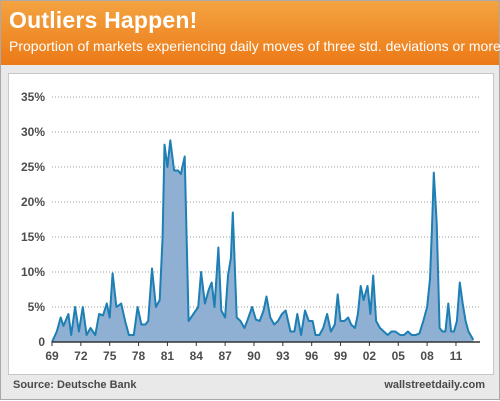  What do you see at coordinates (41, 342) in the screenshot?
I see `y-tick-label: 0` at bounding box center [41, 342].